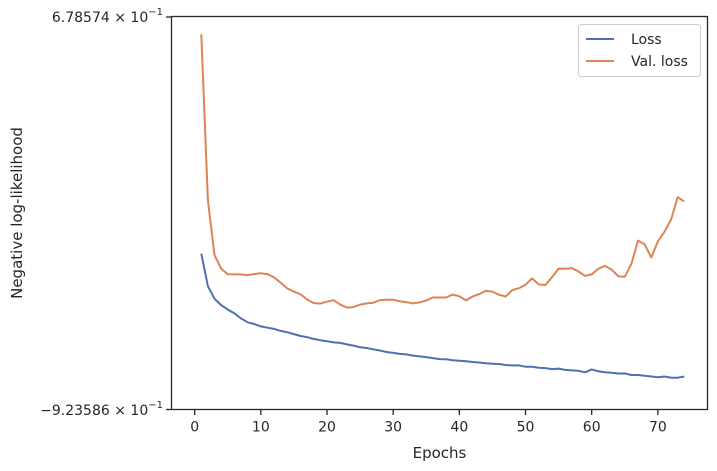  Describe the element at coordinates (592, 428) in the screenshot. I see `x-tick-label: 60` at that location.